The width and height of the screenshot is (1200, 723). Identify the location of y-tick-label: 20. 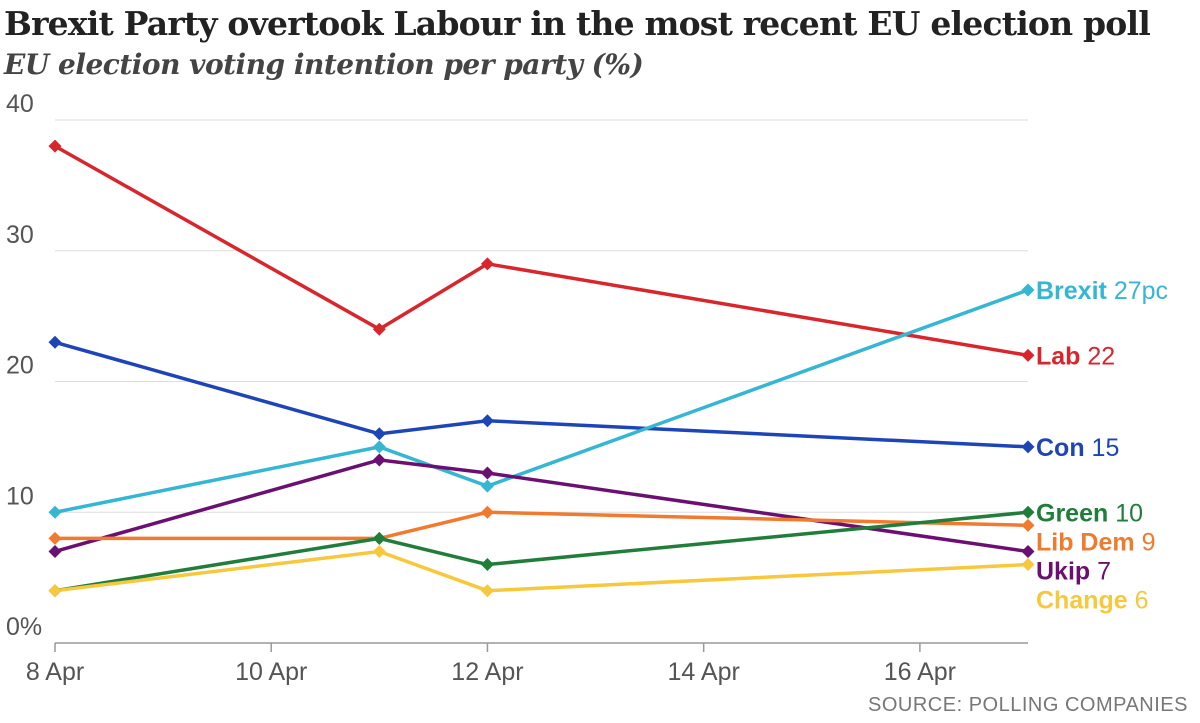
(20, 366).